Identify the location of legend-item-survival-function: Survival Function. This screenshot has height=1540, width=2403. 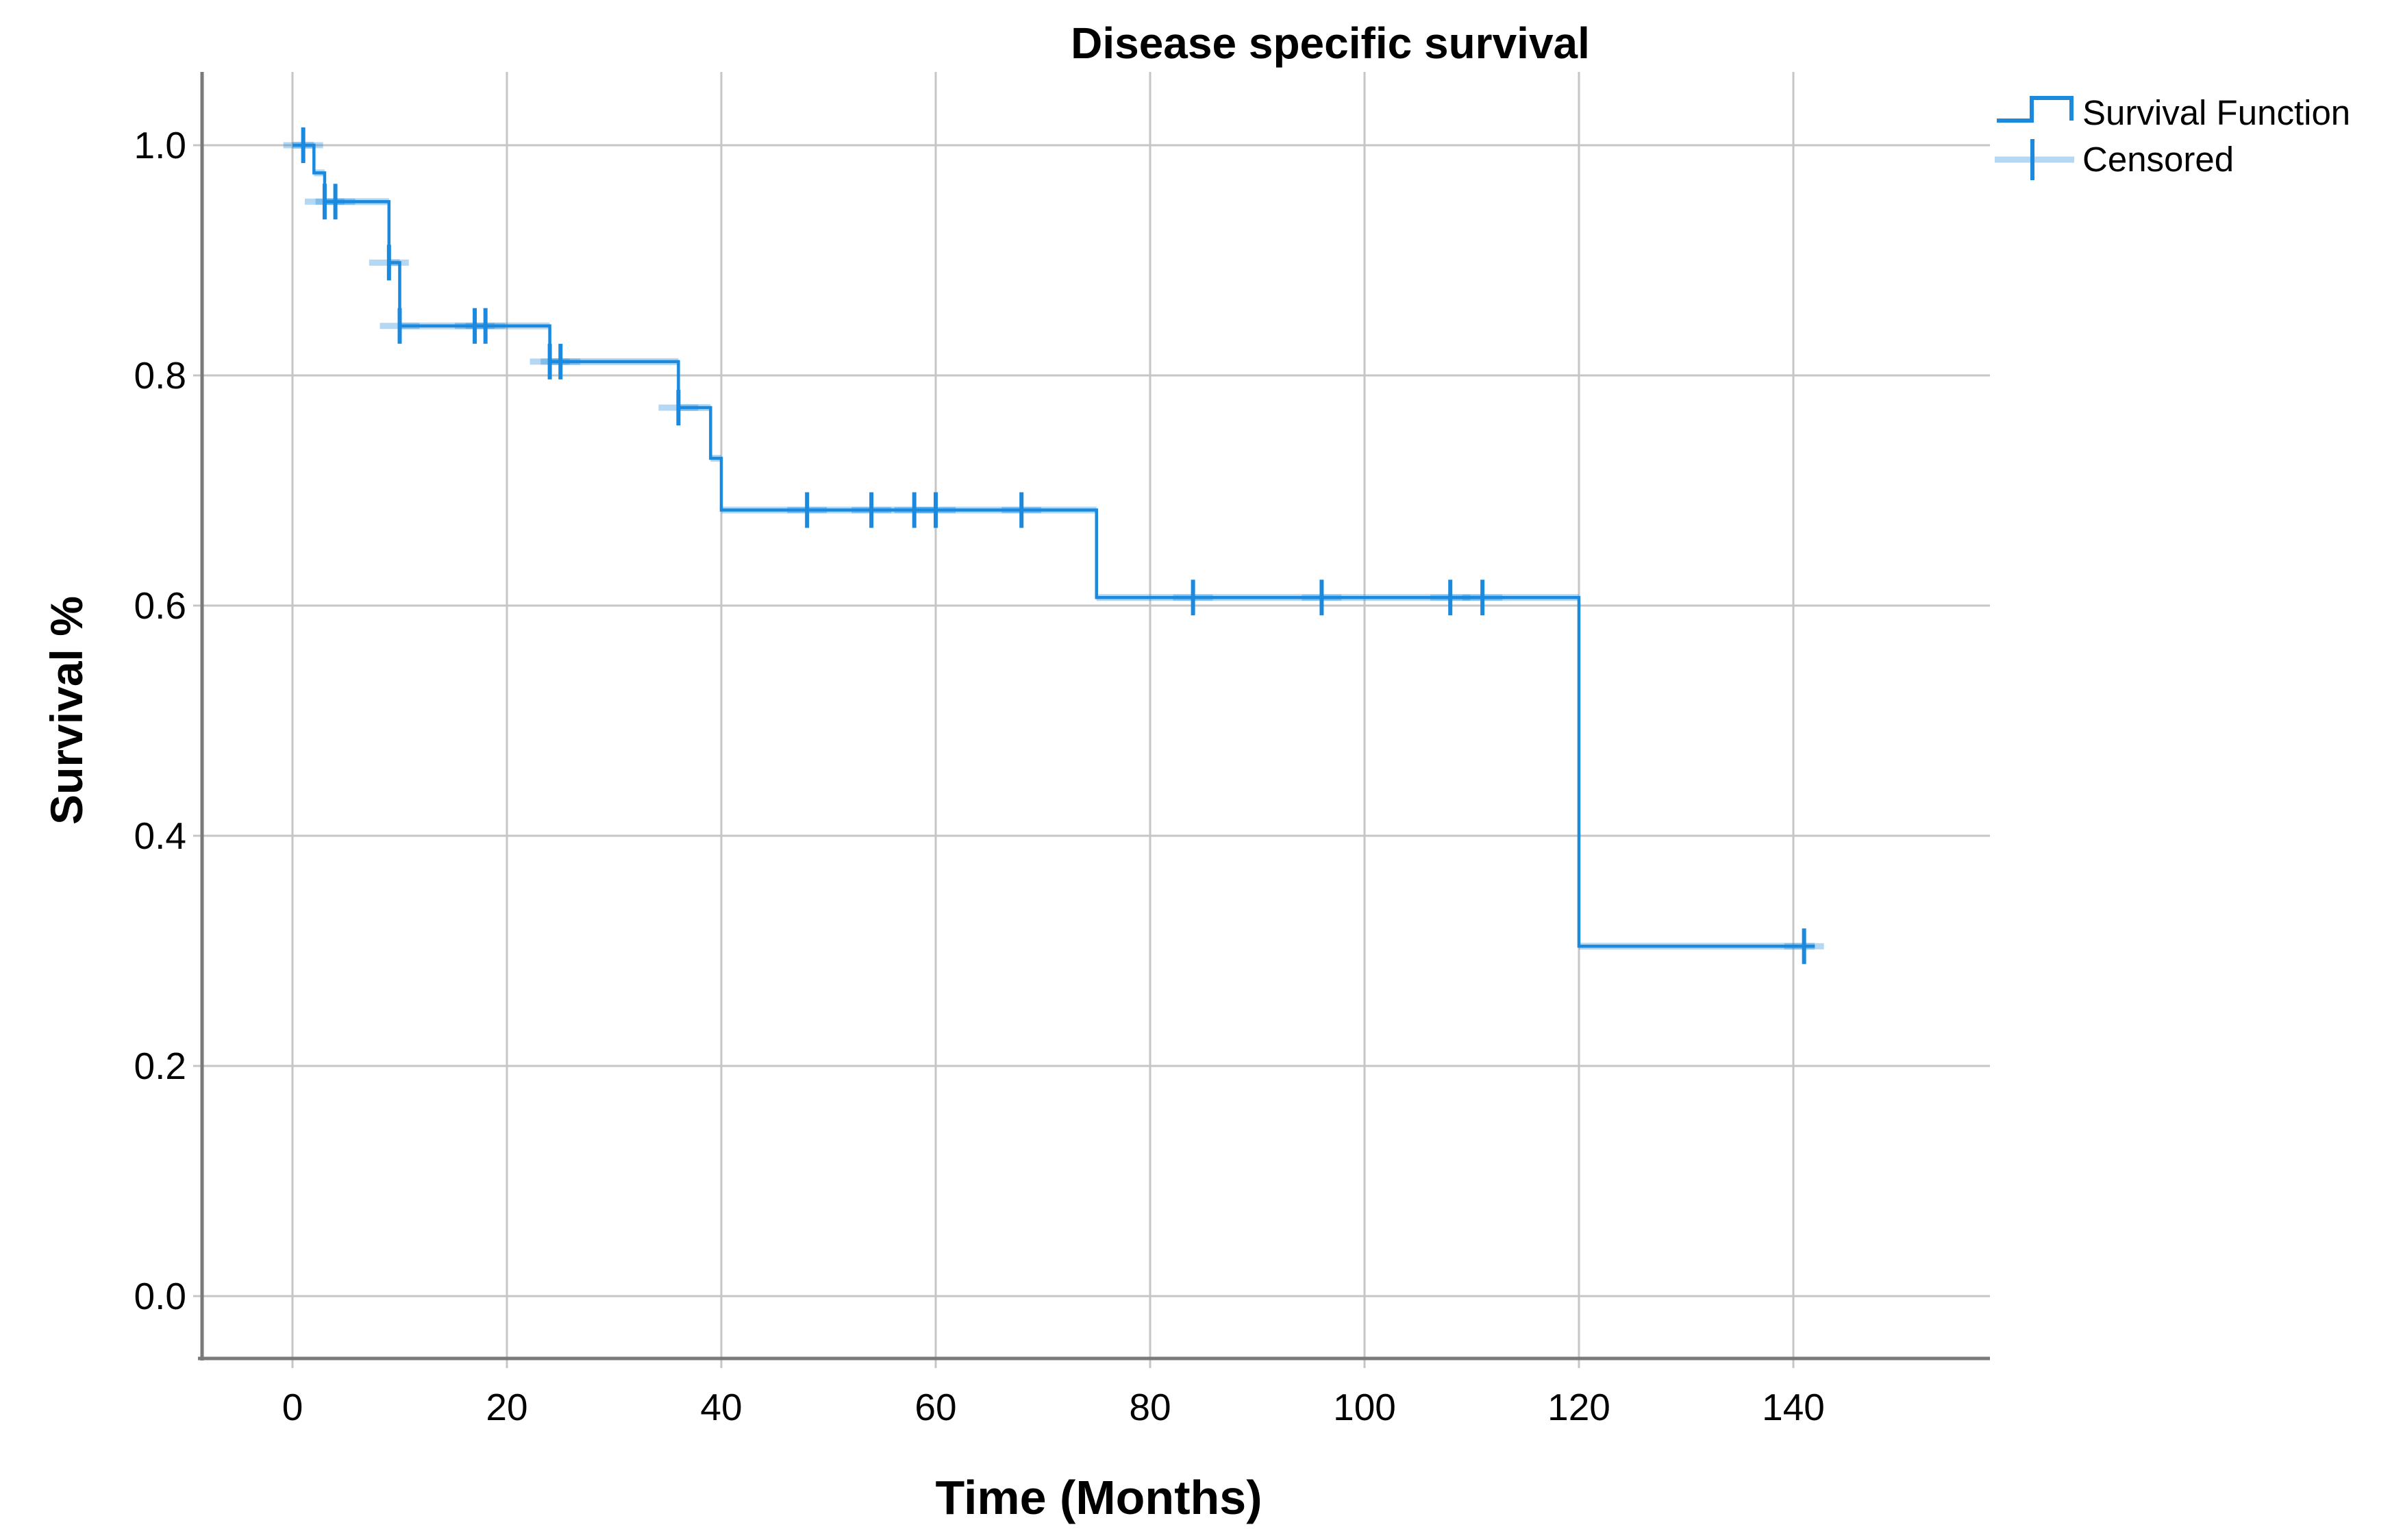
(2216, 112).